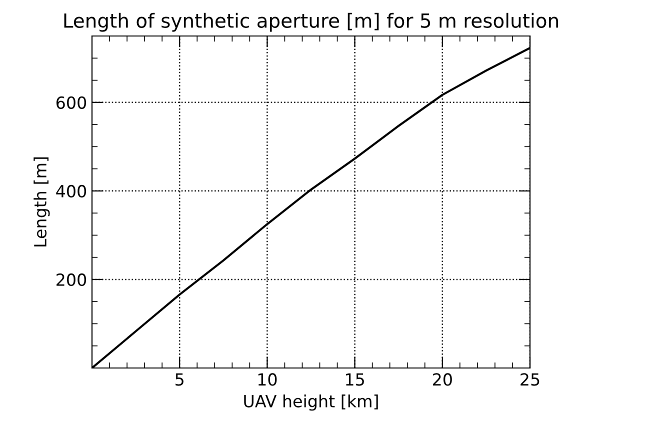 The width and height of the screenshot is (645, 432). Describe the element at coordinates (442, 379) in the screenshot. I see `x-tick-label: 20` at that location.